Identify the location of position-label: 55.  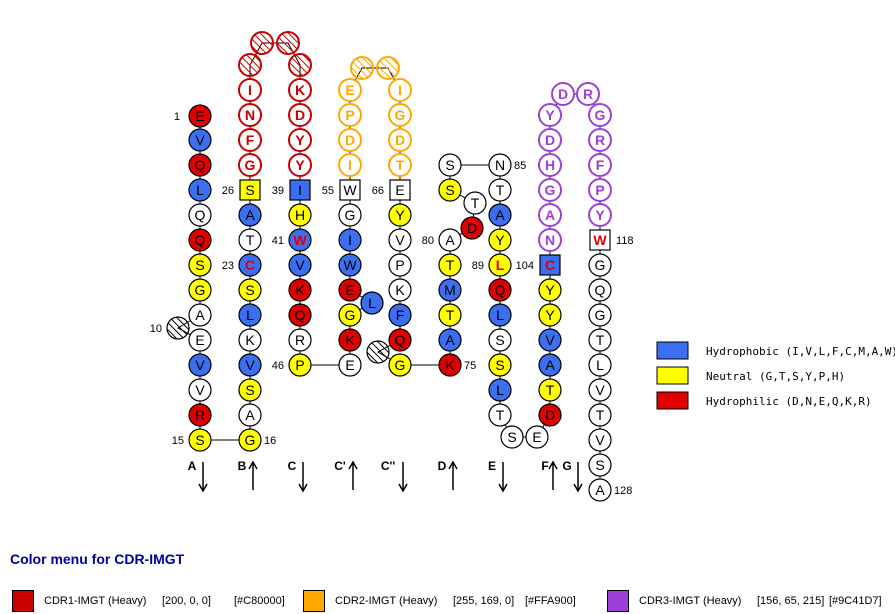
(328, 191).